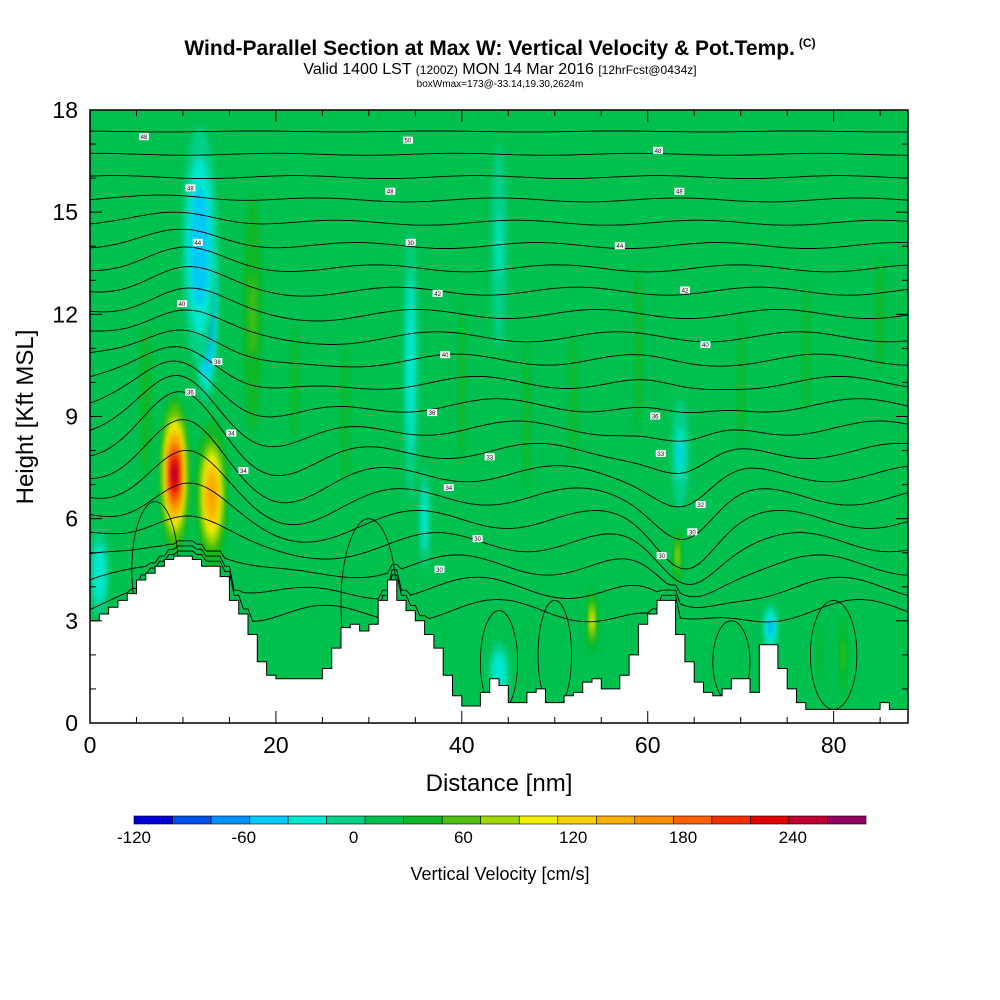  I want to click on colorbar-tick-label: 120, so click(573, 837).